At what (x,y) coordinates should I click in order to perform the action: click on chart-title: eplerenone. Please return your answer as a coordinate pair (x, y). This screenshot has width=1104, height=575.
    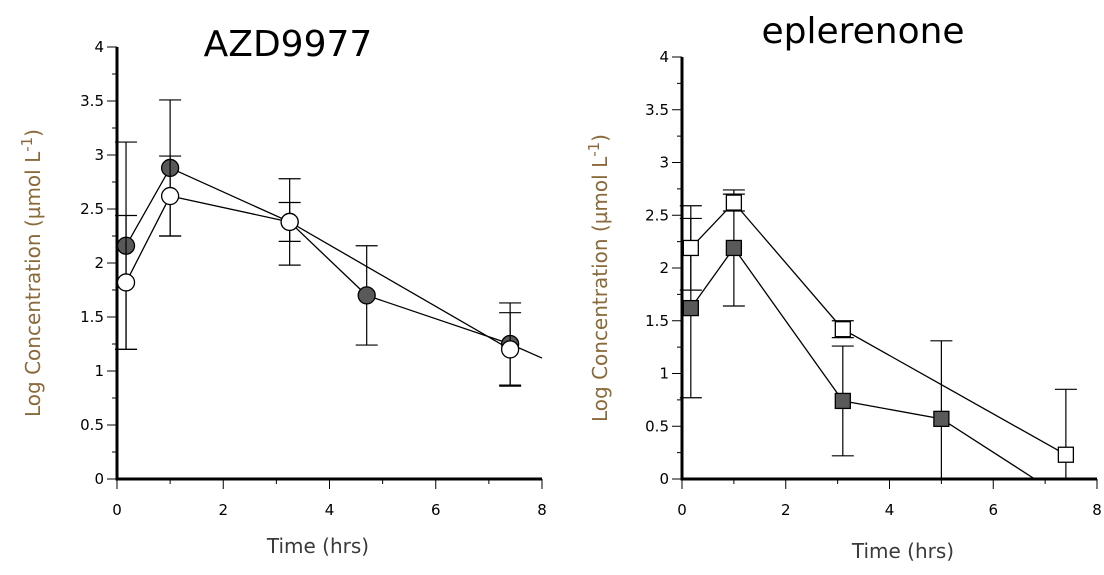
    Looking at the image, I should click on (862, 31).